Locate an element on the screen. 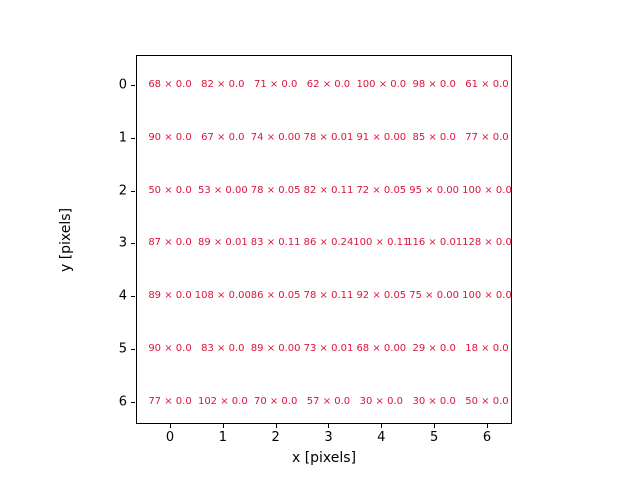 Image resolution: width=640 pixels, height=480 pixels. y-tick-label: 3 is located at coordinates (122, 243).